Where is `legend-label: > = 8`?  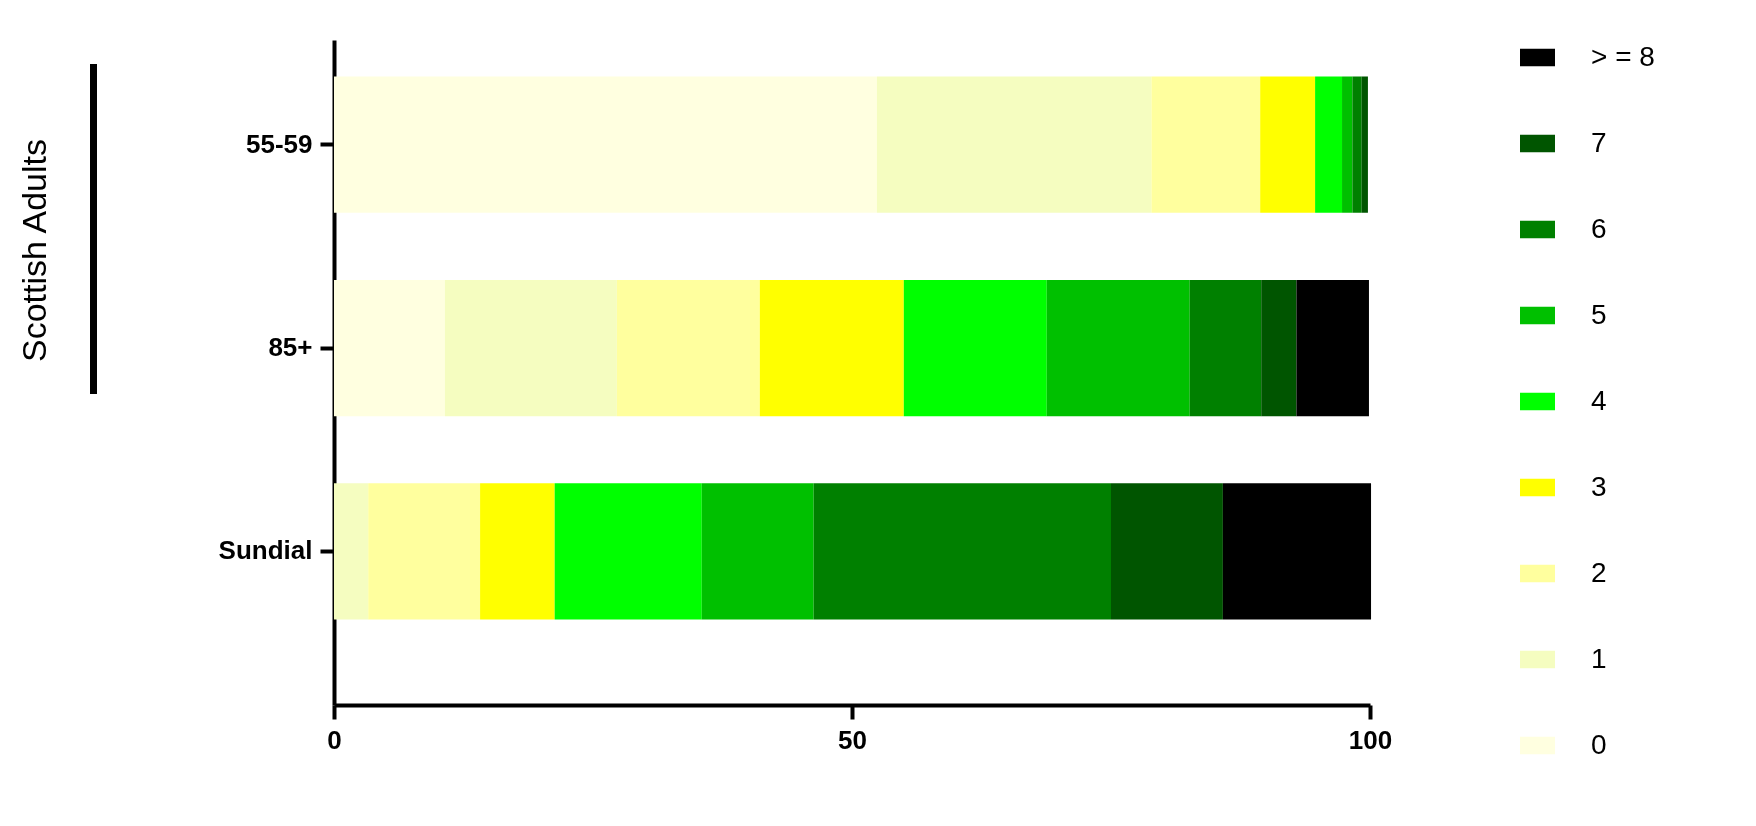 legend-label: > = 8 is located at coordinates (1623, 56).